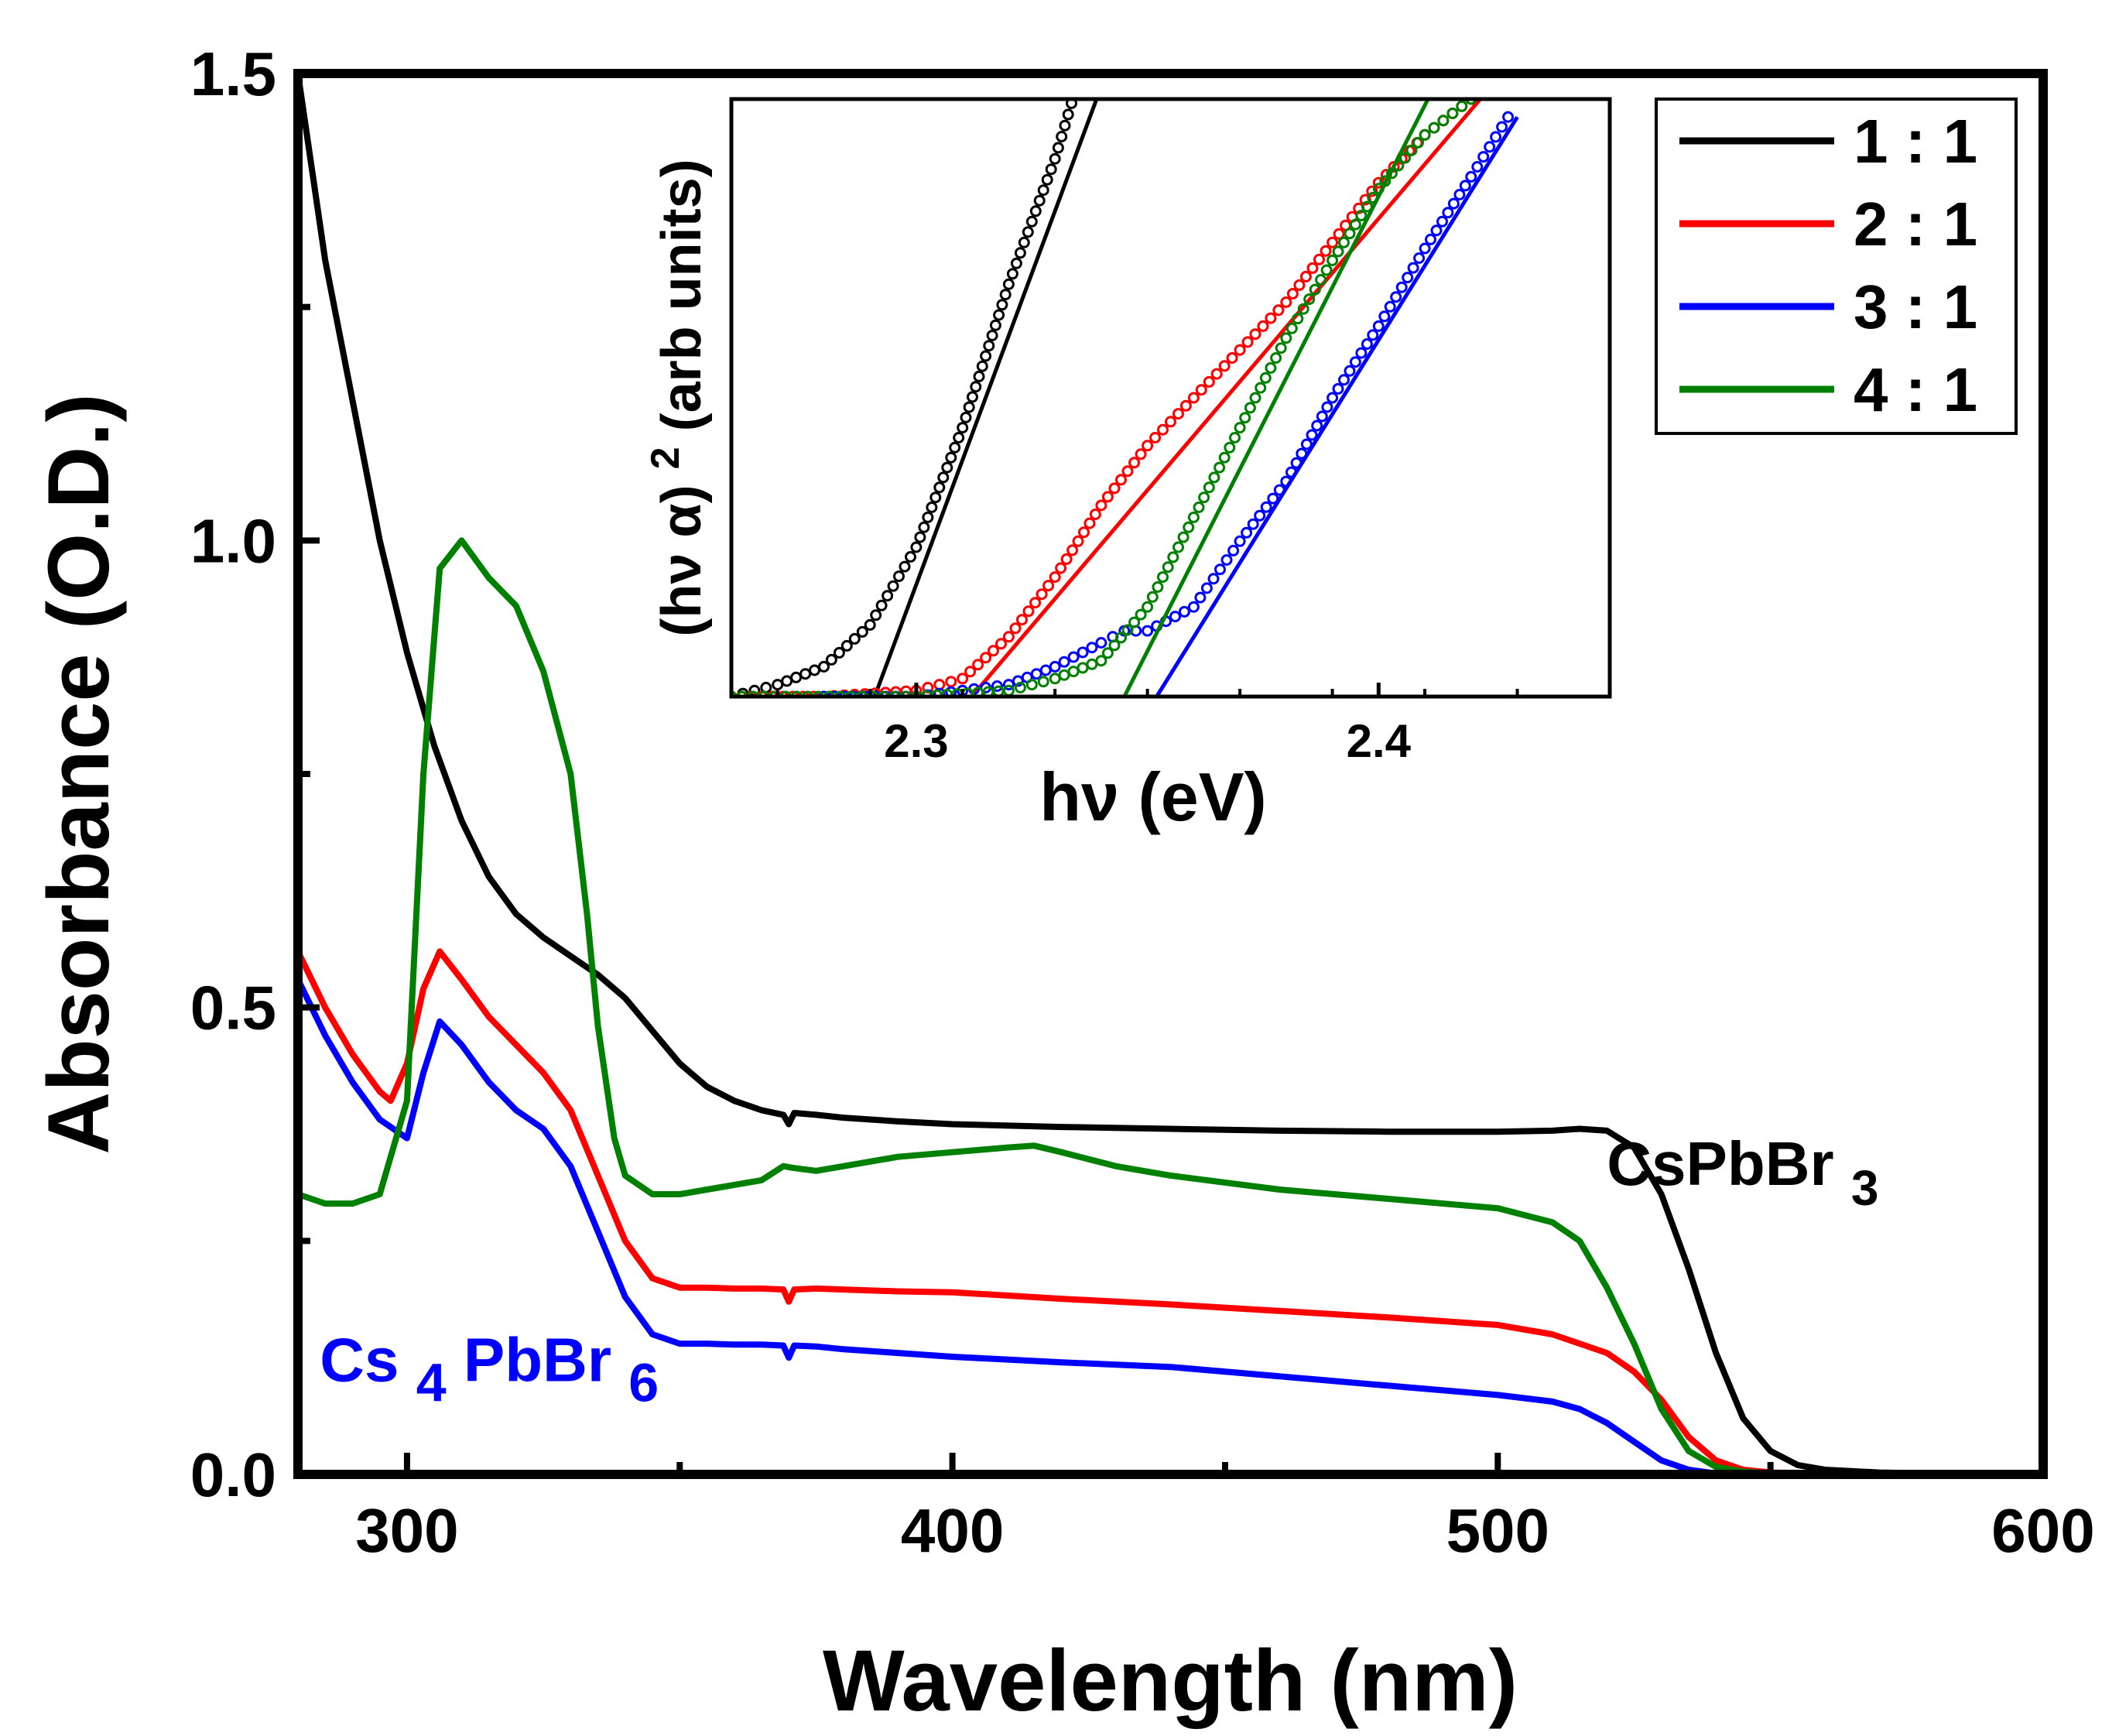 The width and height of the screenshot is (2119, 1736). I want to click on legend: 1 : 1 2 : 1 3 : 1 4 : 1, so click(1836, 266).